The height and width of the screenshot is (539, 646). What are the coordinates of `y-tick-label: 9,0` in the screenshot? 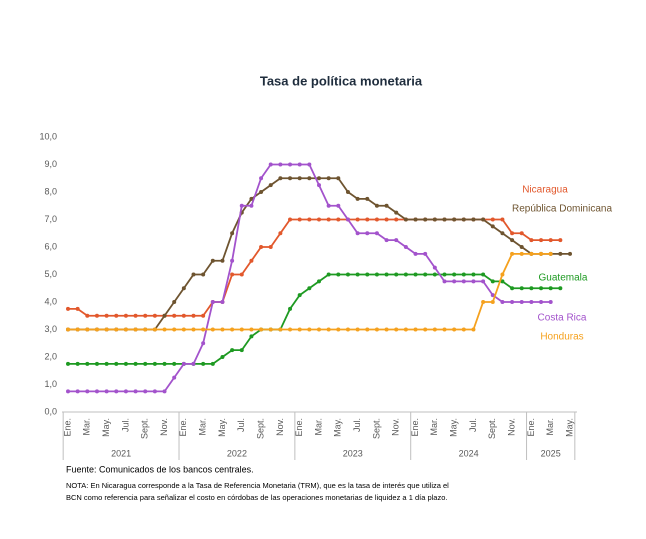 It's located at (50, 164).